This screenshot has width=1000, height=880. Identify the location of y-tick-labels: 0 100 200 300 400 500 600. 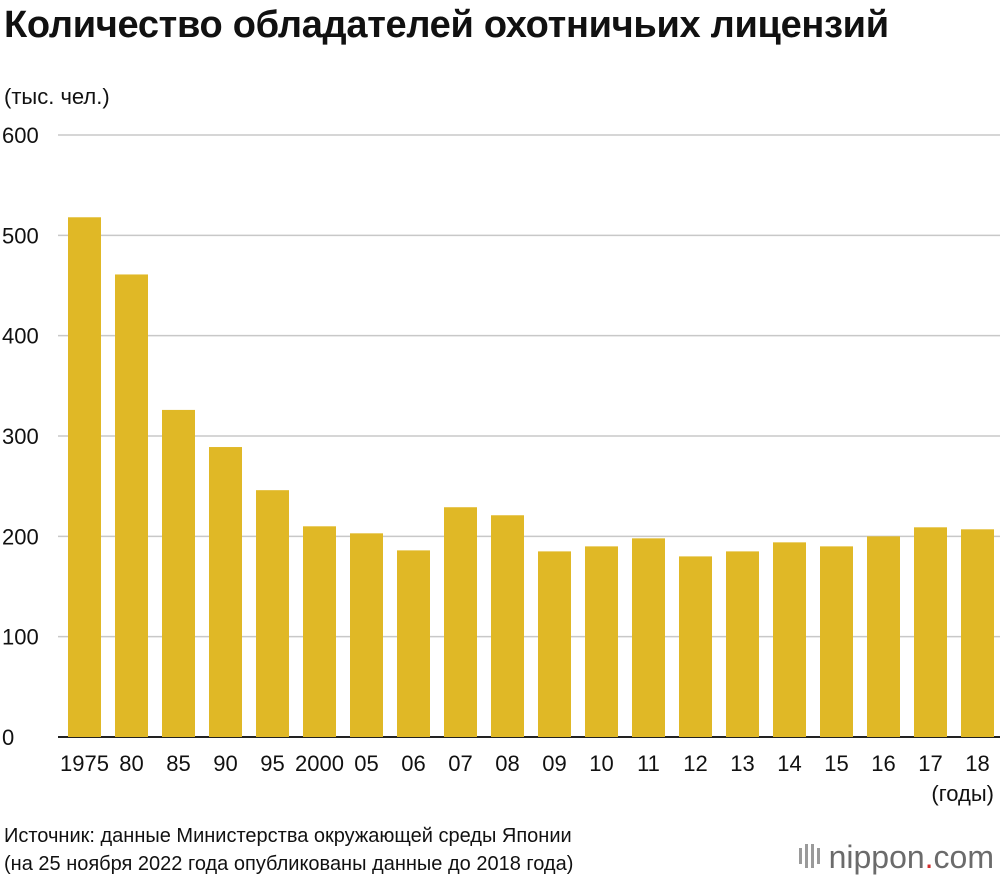
(20, 436).